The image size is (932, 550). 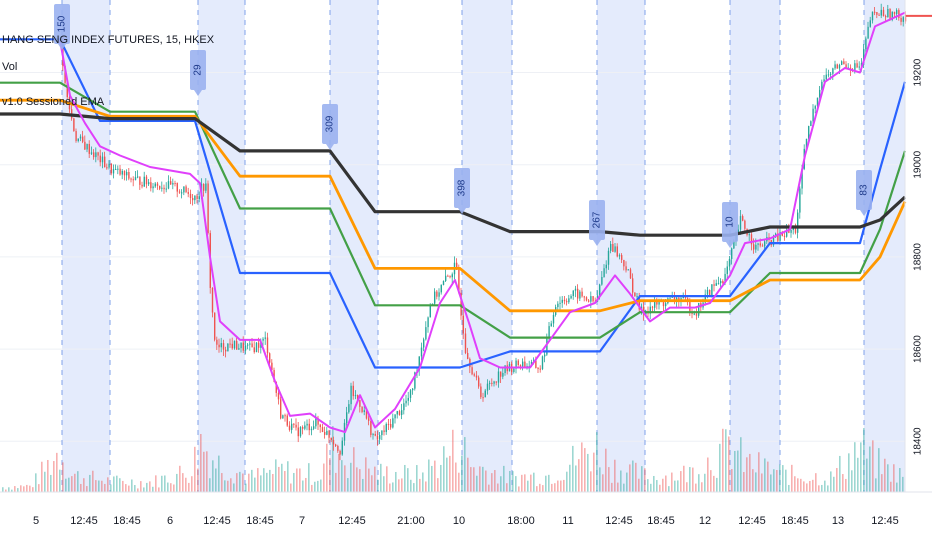 I want to click on y-tick-label: 19000, so click(x=918, y=164).